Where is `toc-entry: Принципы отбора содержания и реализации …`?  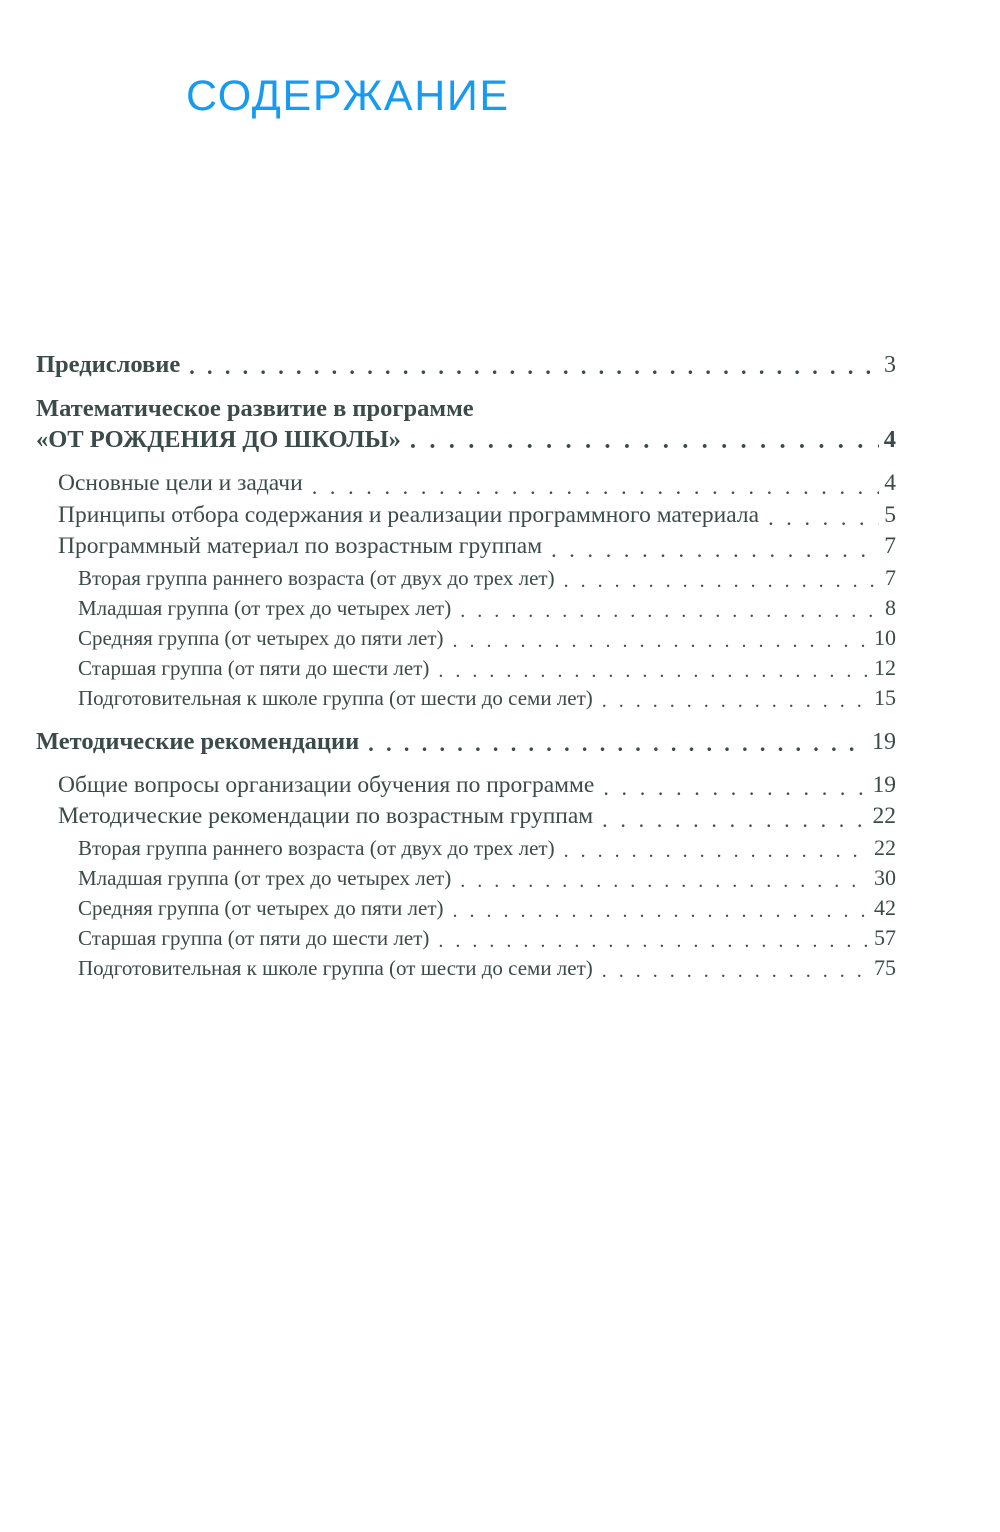
toc-entry: Принципы отбора содержания и реализации … is located at coordinates (500, 516).